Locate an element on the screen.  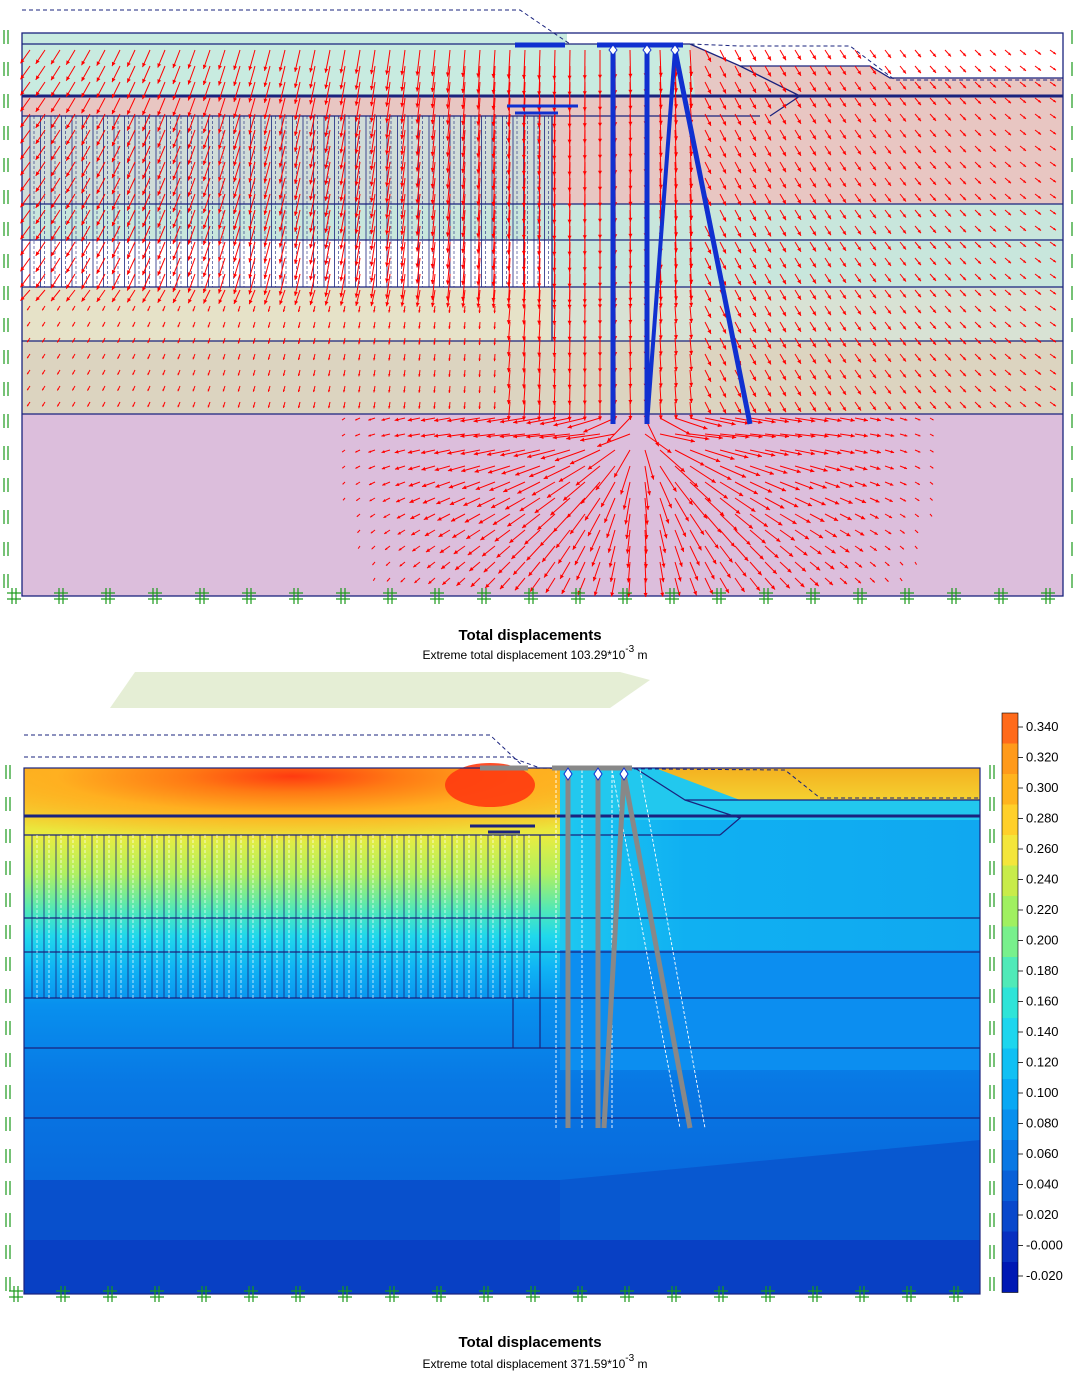
contour-base-band is located at coordinates (502, 1267).